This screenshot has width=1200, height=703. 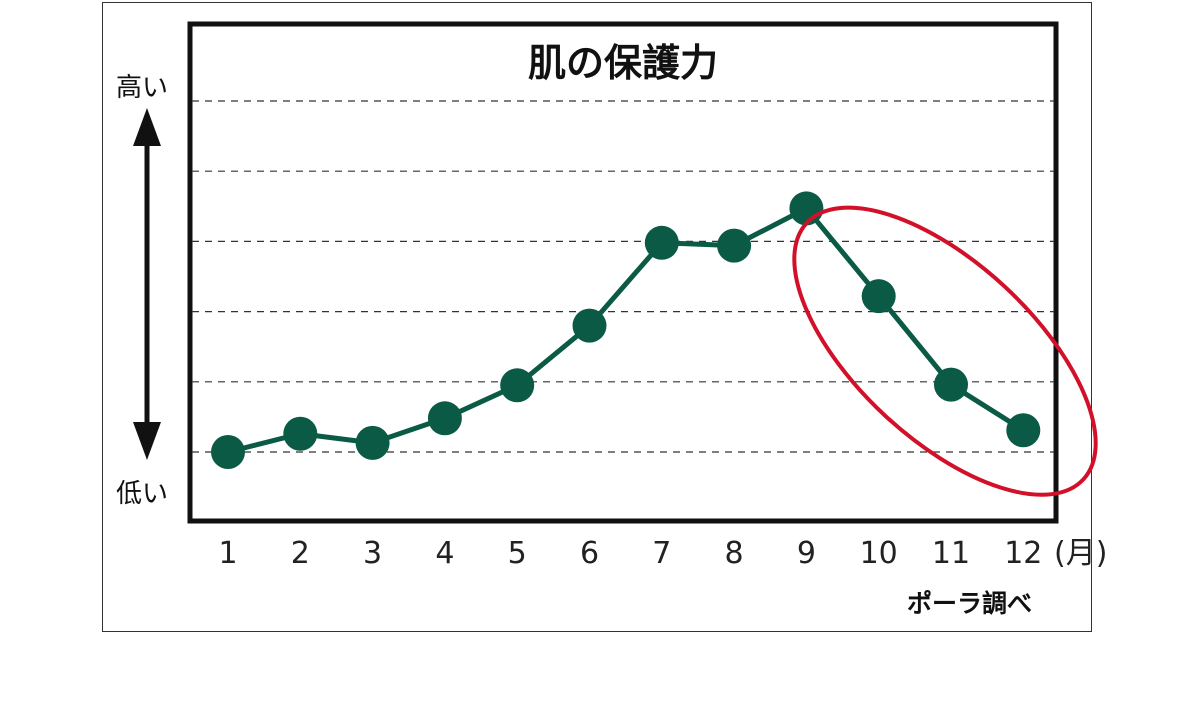 I want to click on chart-title: 肌の保護力, so click(x=623, y=63).